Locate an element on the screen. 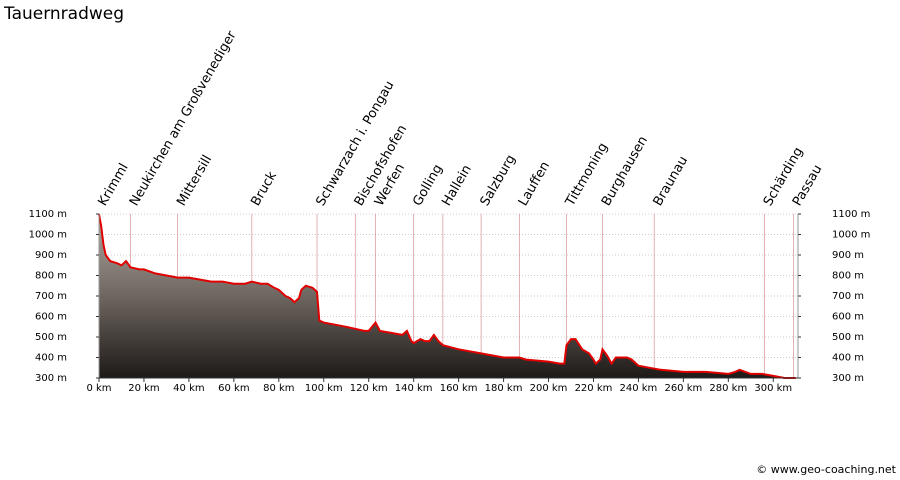 Image resolution: width=900 pixels, height=480 pixels. chart-title: Tauernradweg is located at coordinates (63, 14).